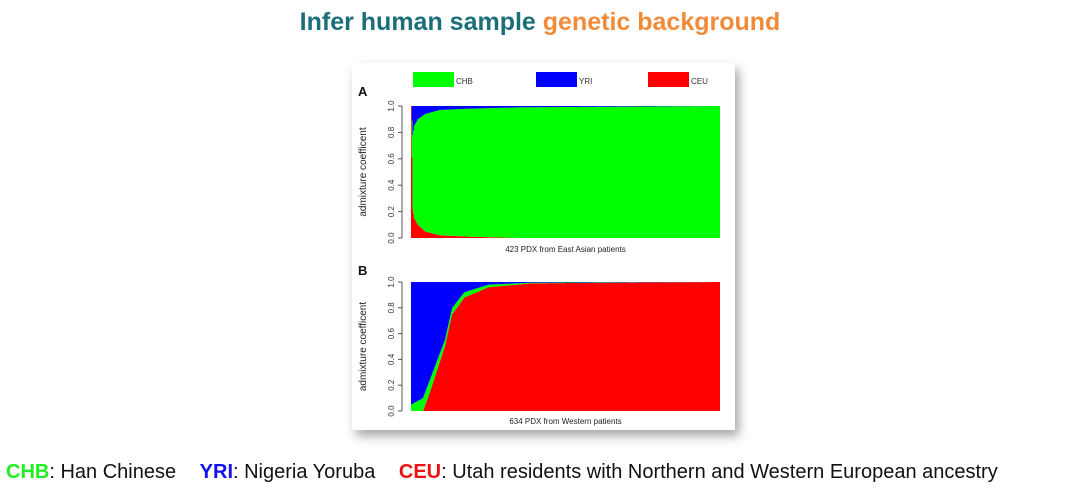 The height and width of the screenshot is (492, 1080). What do you see at coordinates (216, 472) in the screenshot?
I see `legend-code-yri: YRI` at bounding box center [216, 472].